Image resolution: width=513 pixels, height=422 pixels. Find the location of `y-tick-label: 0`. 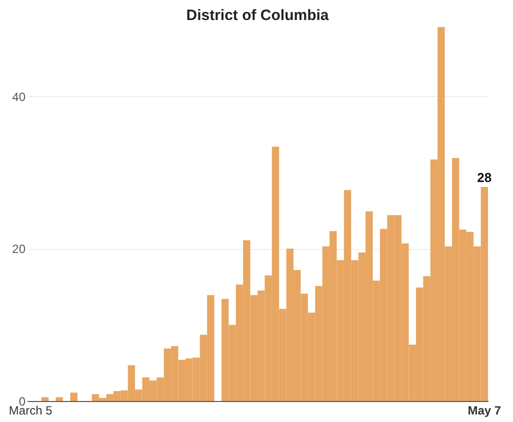

y-tick-label: 0 is located at coordinates (22, 401).